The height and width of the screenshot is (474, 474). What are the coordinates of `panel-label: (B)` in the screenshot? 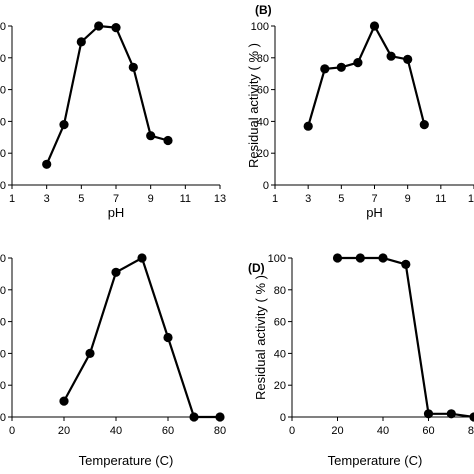 It's located at (263, 10).